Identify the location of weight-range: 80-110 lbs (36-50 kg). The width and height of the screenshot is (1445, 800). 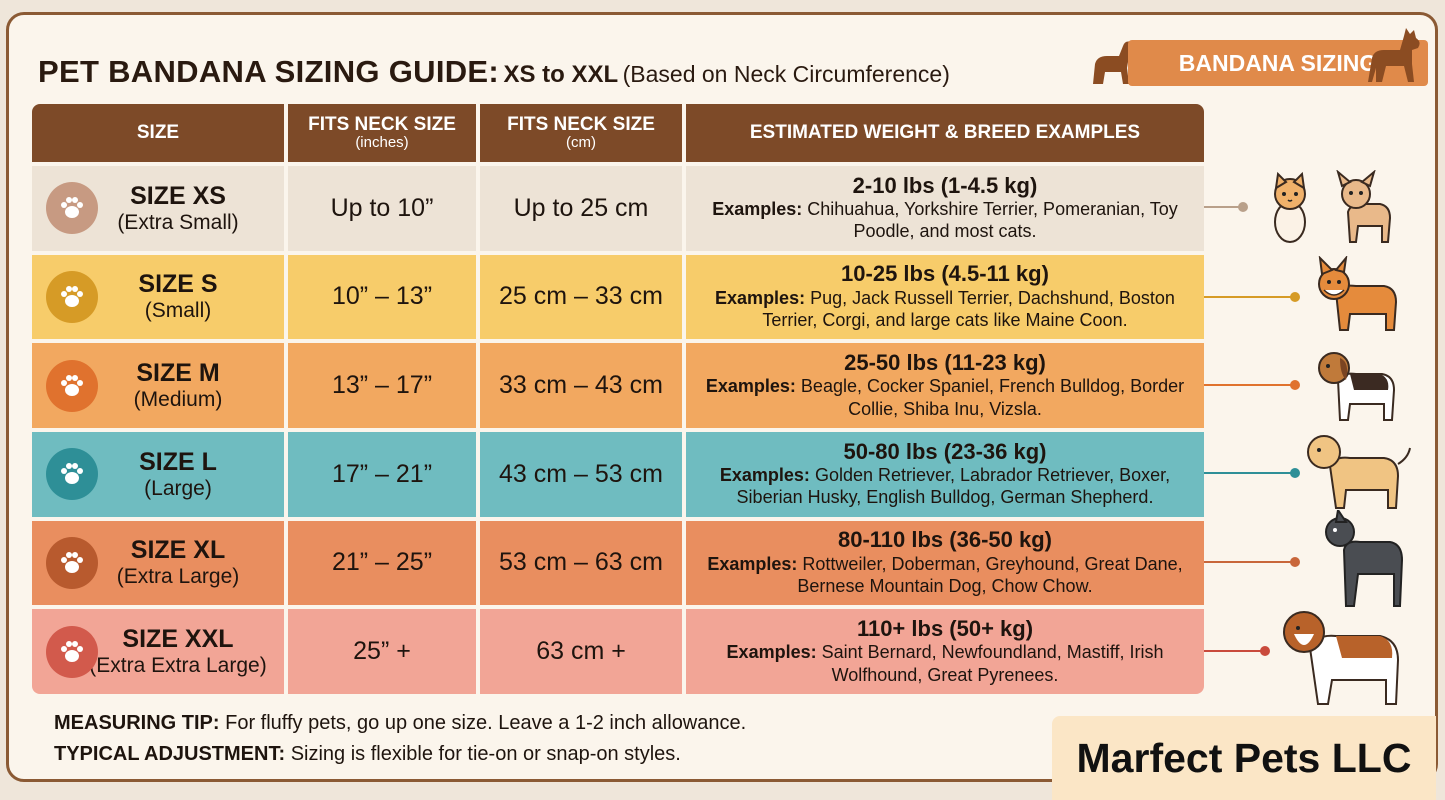
(944, 540).